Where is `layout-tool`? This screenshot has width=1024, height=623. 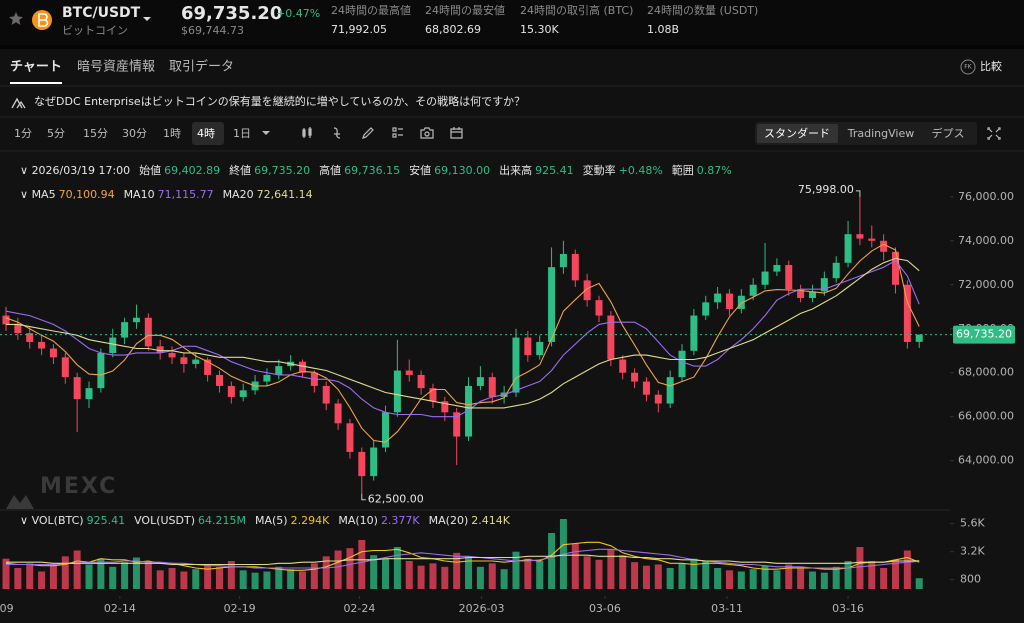
layout-tool is located at coordinates (397, 132).